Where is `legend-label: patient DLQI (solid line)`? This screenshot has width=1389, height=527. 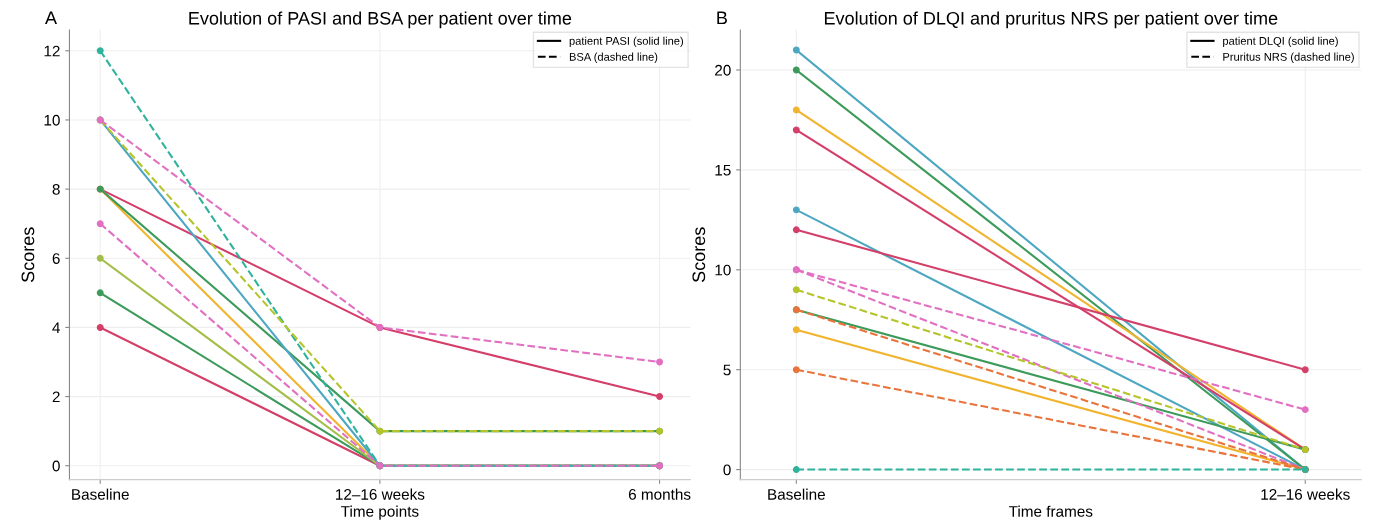
legend-label: patient DLQI (solid line) is located at coordinates (1280, 42).